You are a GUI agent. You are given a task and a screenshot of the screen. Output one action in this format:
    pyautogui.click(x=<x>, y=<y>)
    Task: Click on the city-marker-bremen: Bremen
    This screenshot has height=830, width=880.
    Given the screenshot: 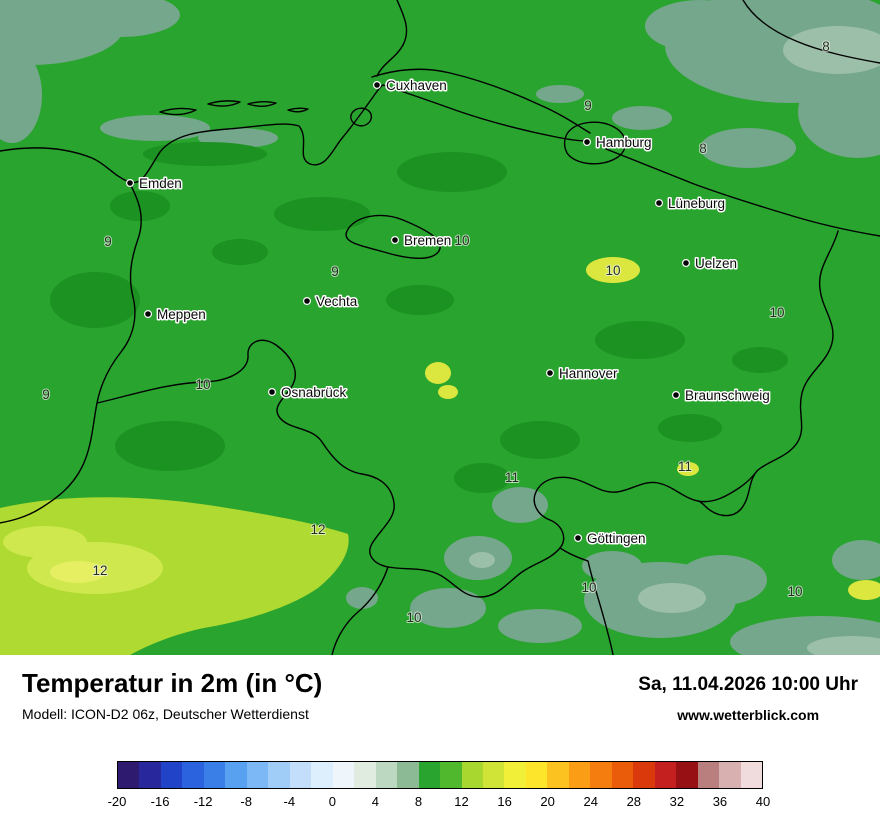 What is the action you would take?
    pyautogui.click(x=422, y=241)
    